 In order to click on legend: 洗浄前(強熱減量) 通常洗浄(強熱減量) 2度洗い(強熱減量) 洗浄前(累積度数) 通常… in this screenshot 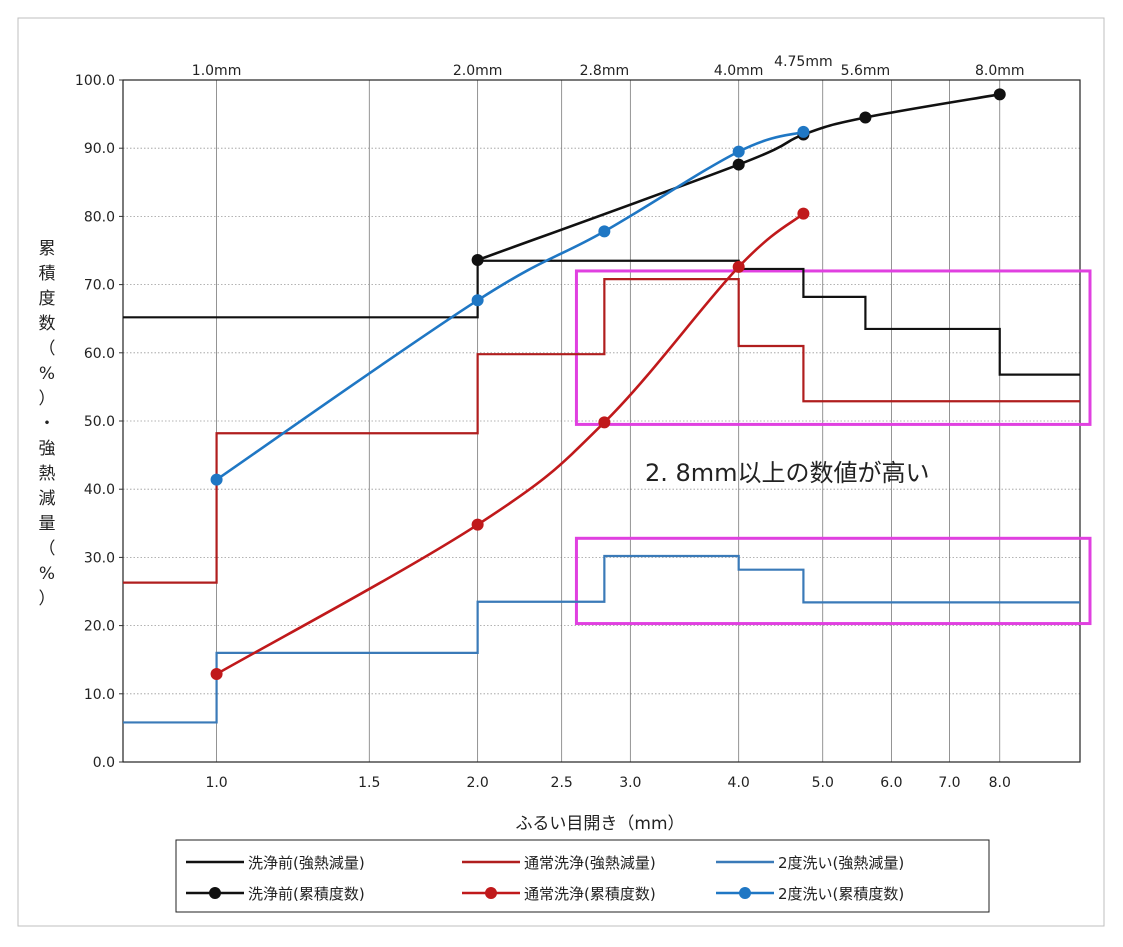, I will do `click(582, 876)`.